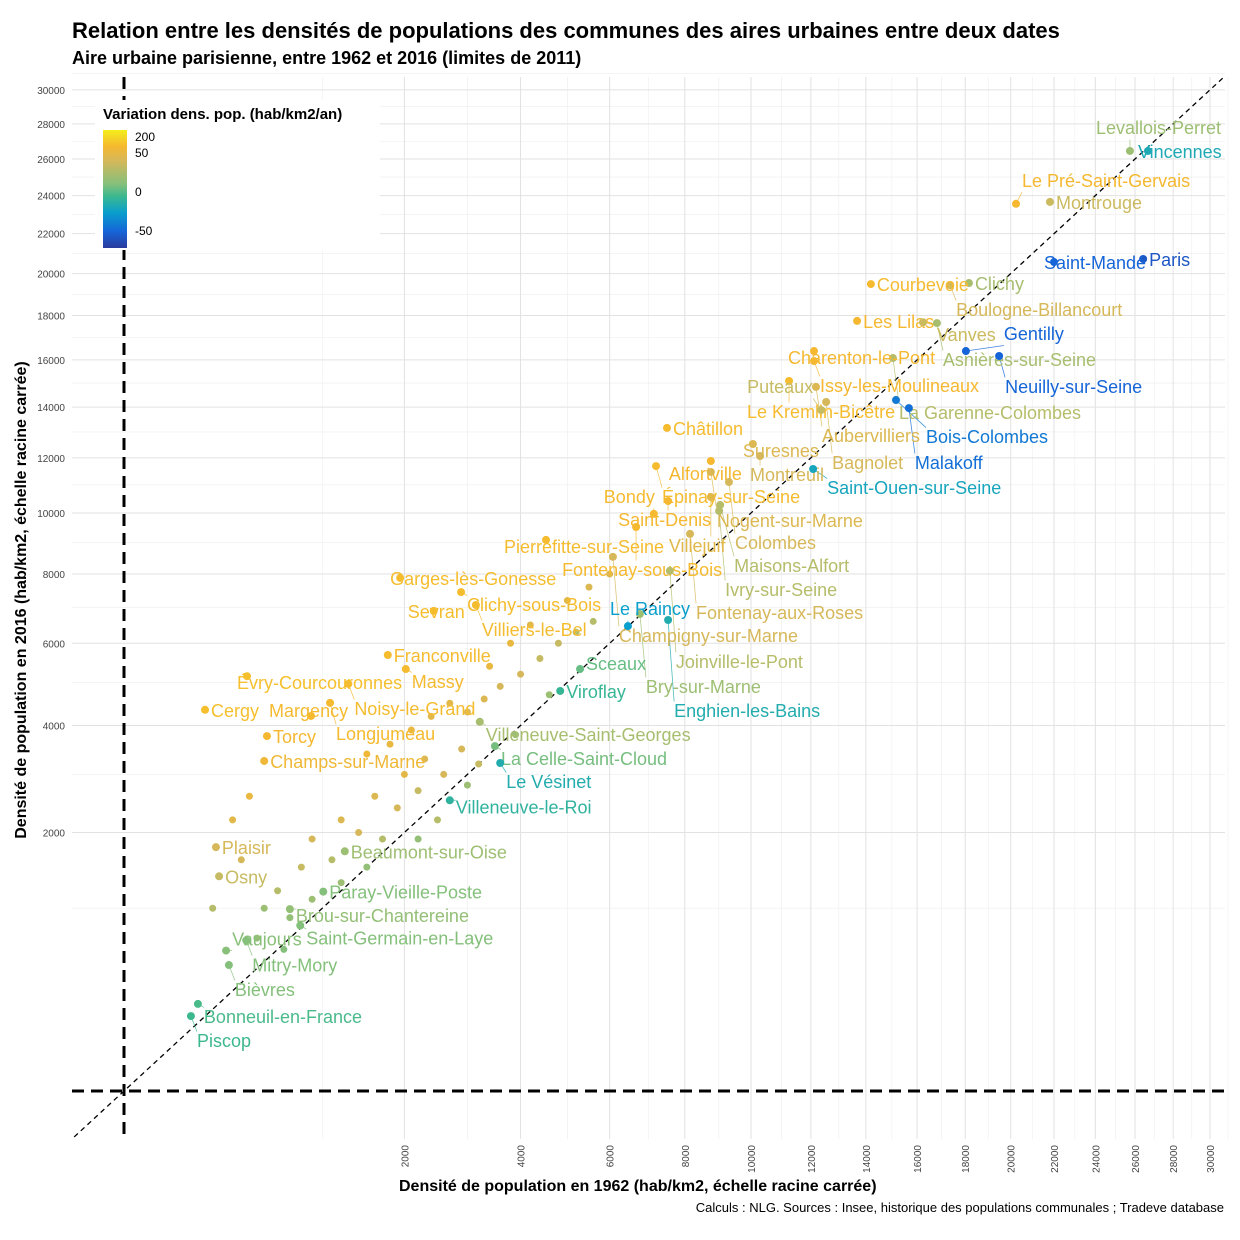  I want to click on data-point-group: Saint-Ouen-sur-Seine, so click(905, 481).